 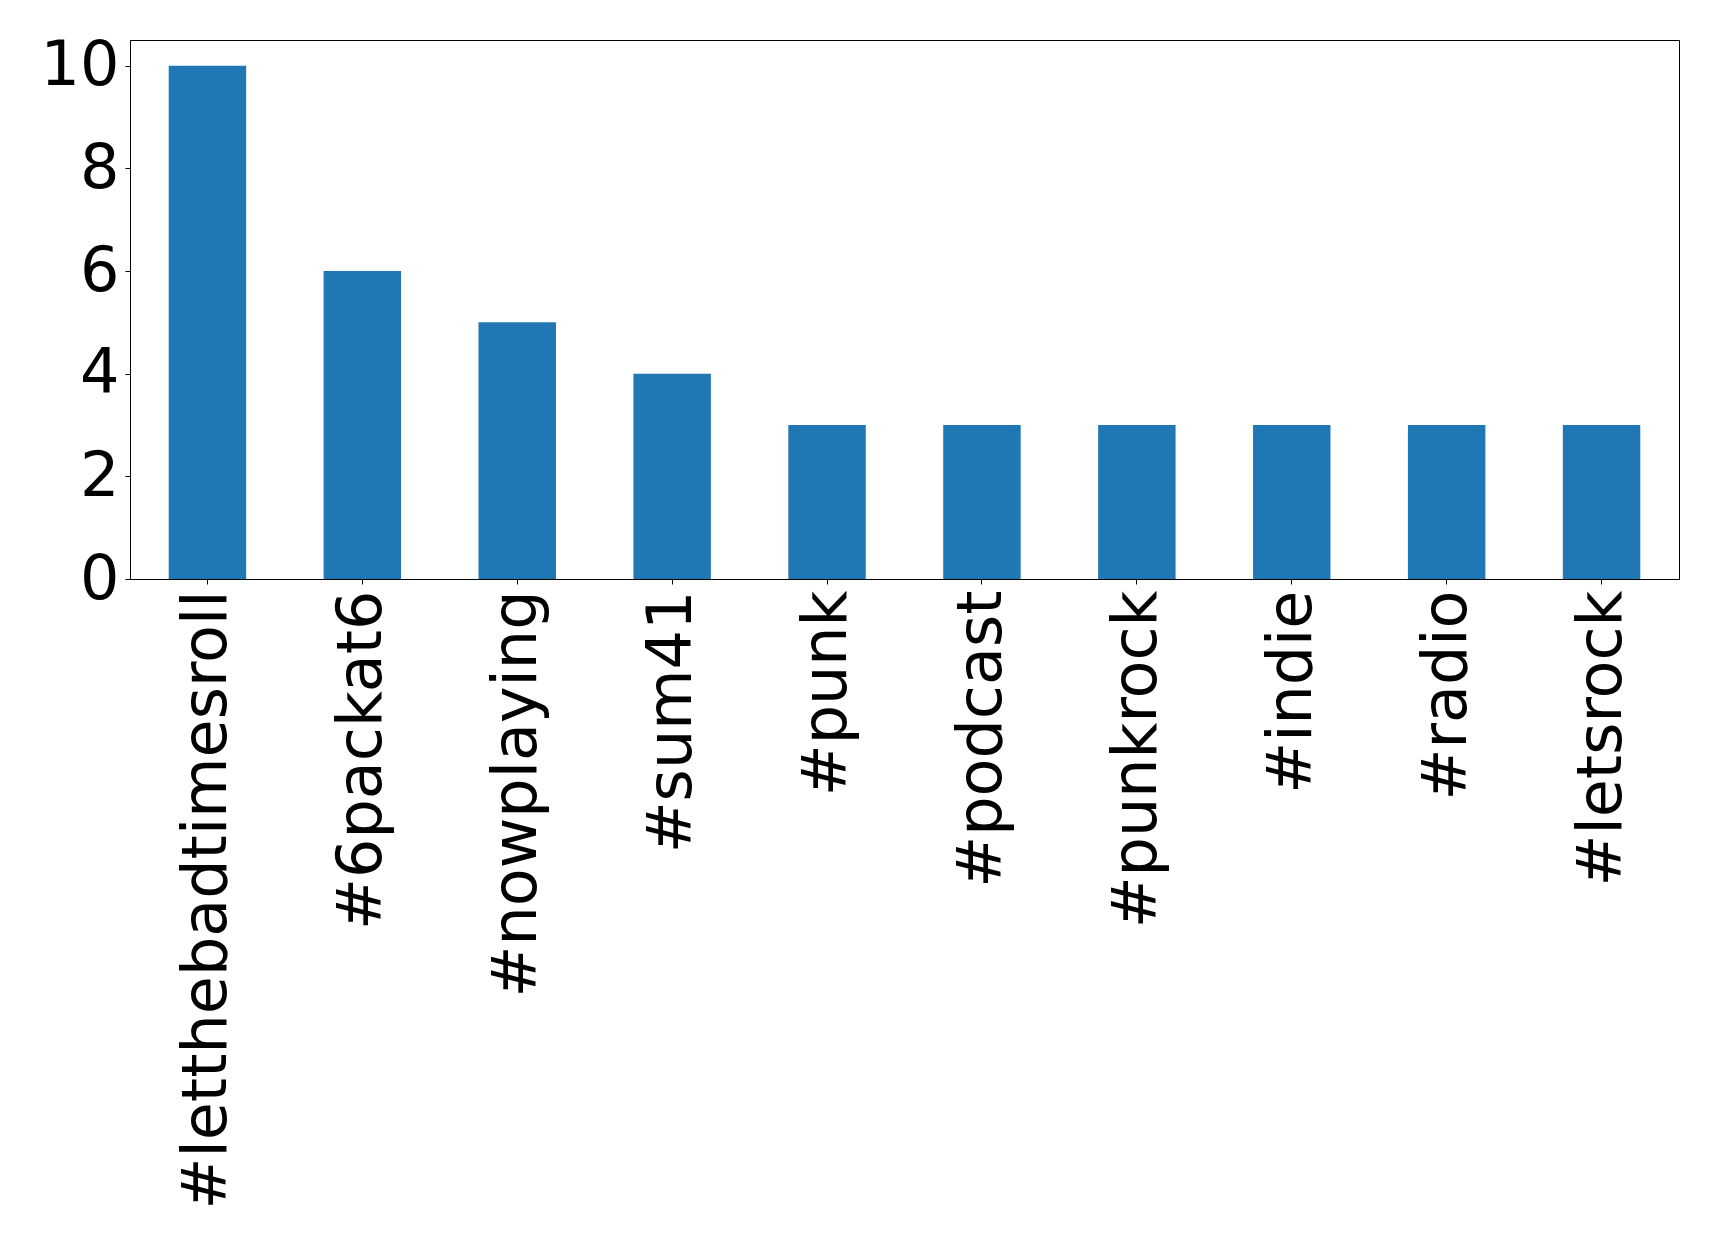 I want to click on y-tick-label: 8, so click(x=100, y=166).